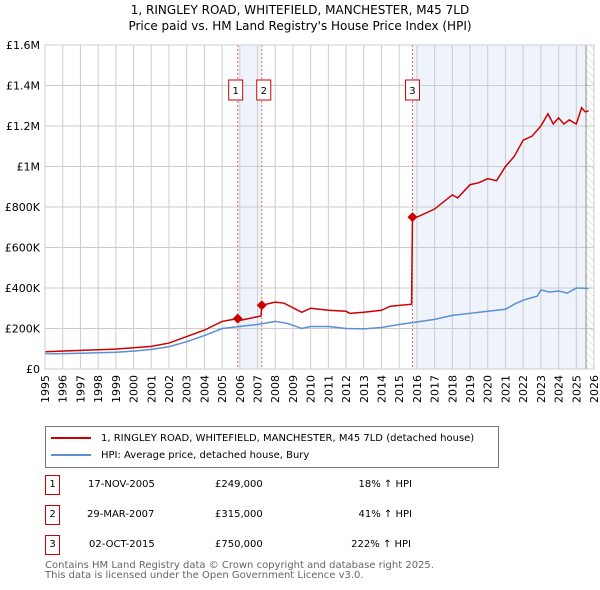  I want to click on sale-hpi: 41% ↑ HPI, so click(385, 514).